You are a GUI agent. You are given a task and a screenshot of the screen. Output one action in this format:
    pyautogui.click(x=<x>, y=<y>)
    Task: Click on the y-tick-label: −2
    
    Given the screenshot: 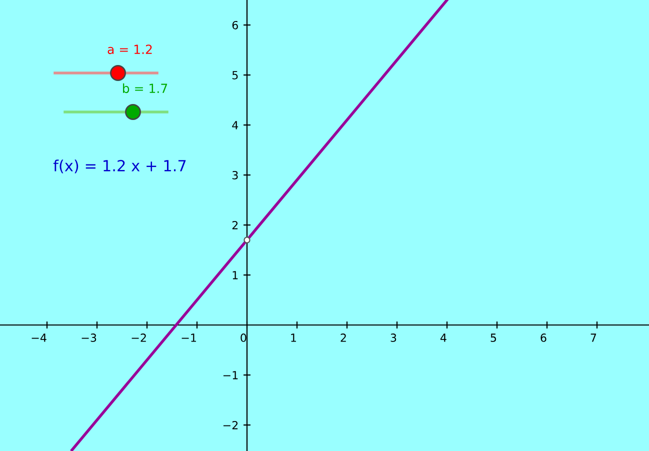 What is the action you would take?
    pyautogui.click(x=230, y=425)
    